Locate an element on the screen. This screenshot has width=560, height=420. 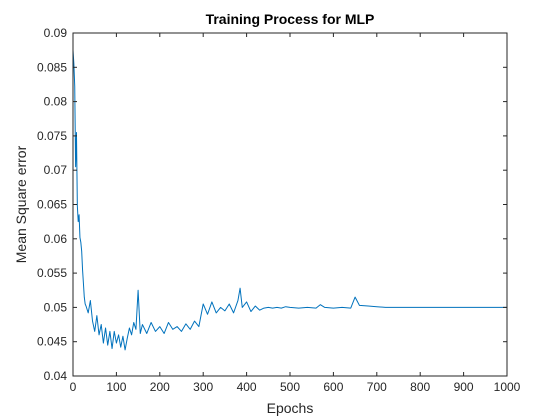
x-tick-label: 900 is located at coordinates (464, 387).